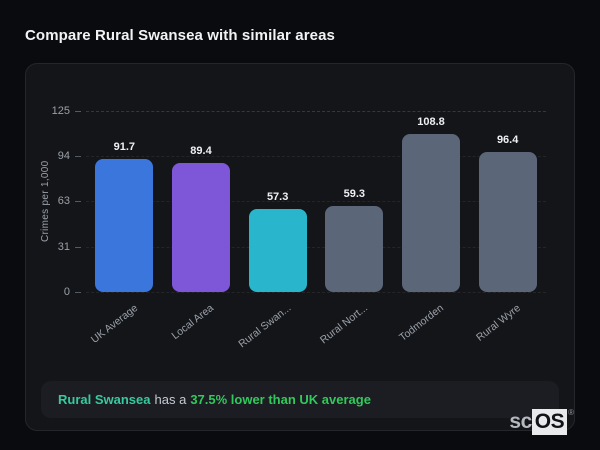  Describe the element at coordinates (571, 412) in the screenshot. I see `registered-trademark-icon: ®` at that location.